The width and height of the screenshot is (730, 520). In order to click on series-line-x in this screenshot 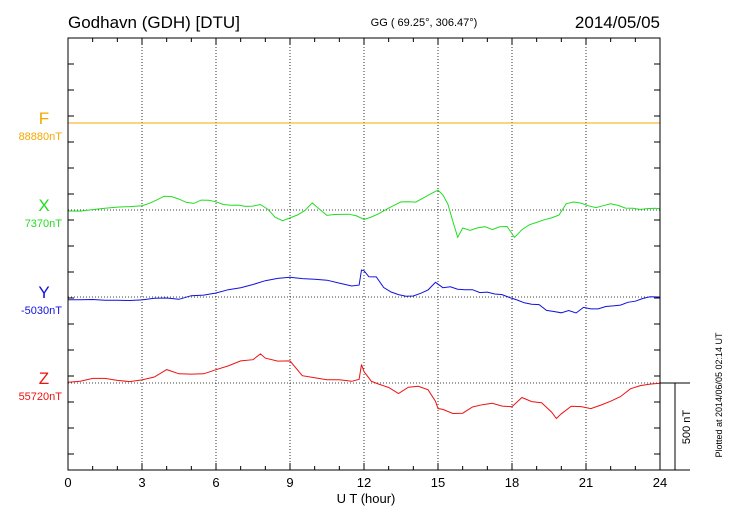, I will do `click(364, 214)`.